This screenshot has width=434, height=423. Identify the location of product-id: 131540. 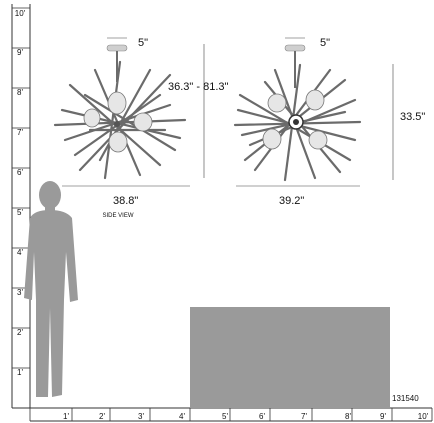
(405, 398).